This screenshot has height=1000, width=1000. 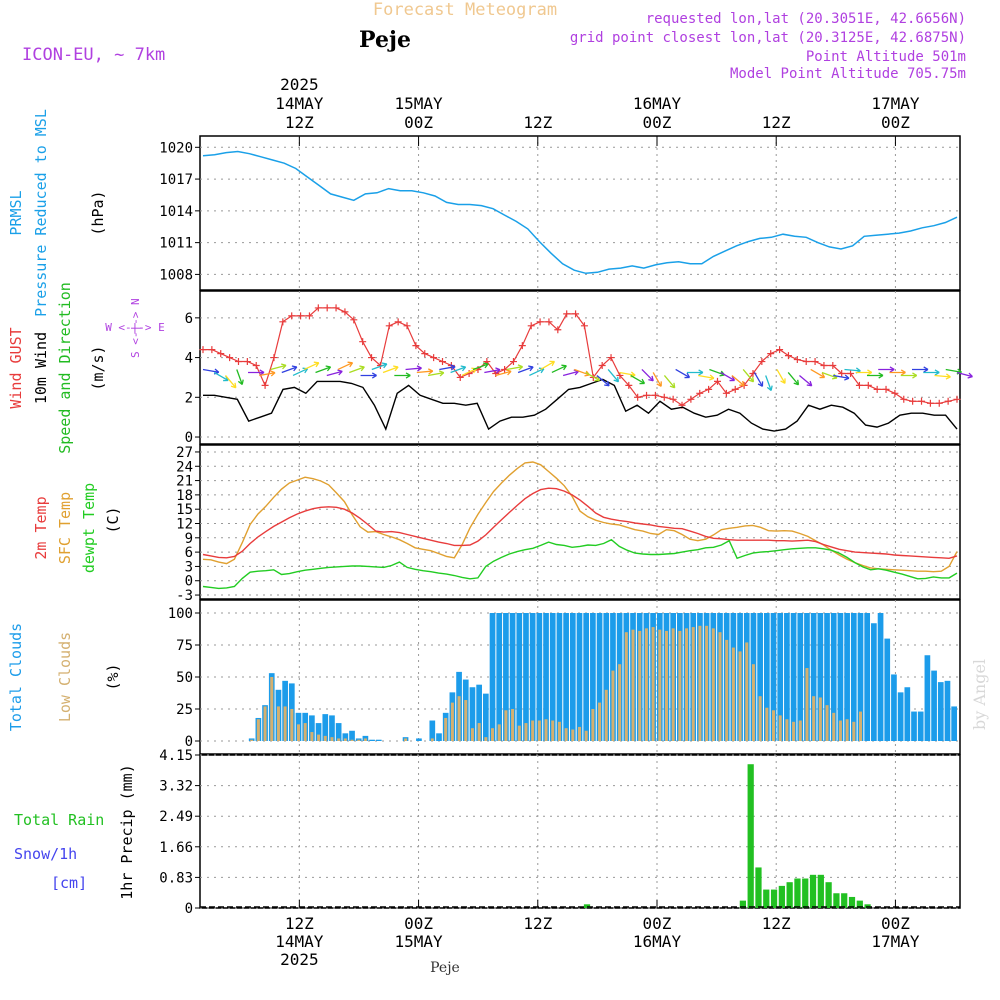 I want to click on location-title: Peje, so click(x=385, y=40).